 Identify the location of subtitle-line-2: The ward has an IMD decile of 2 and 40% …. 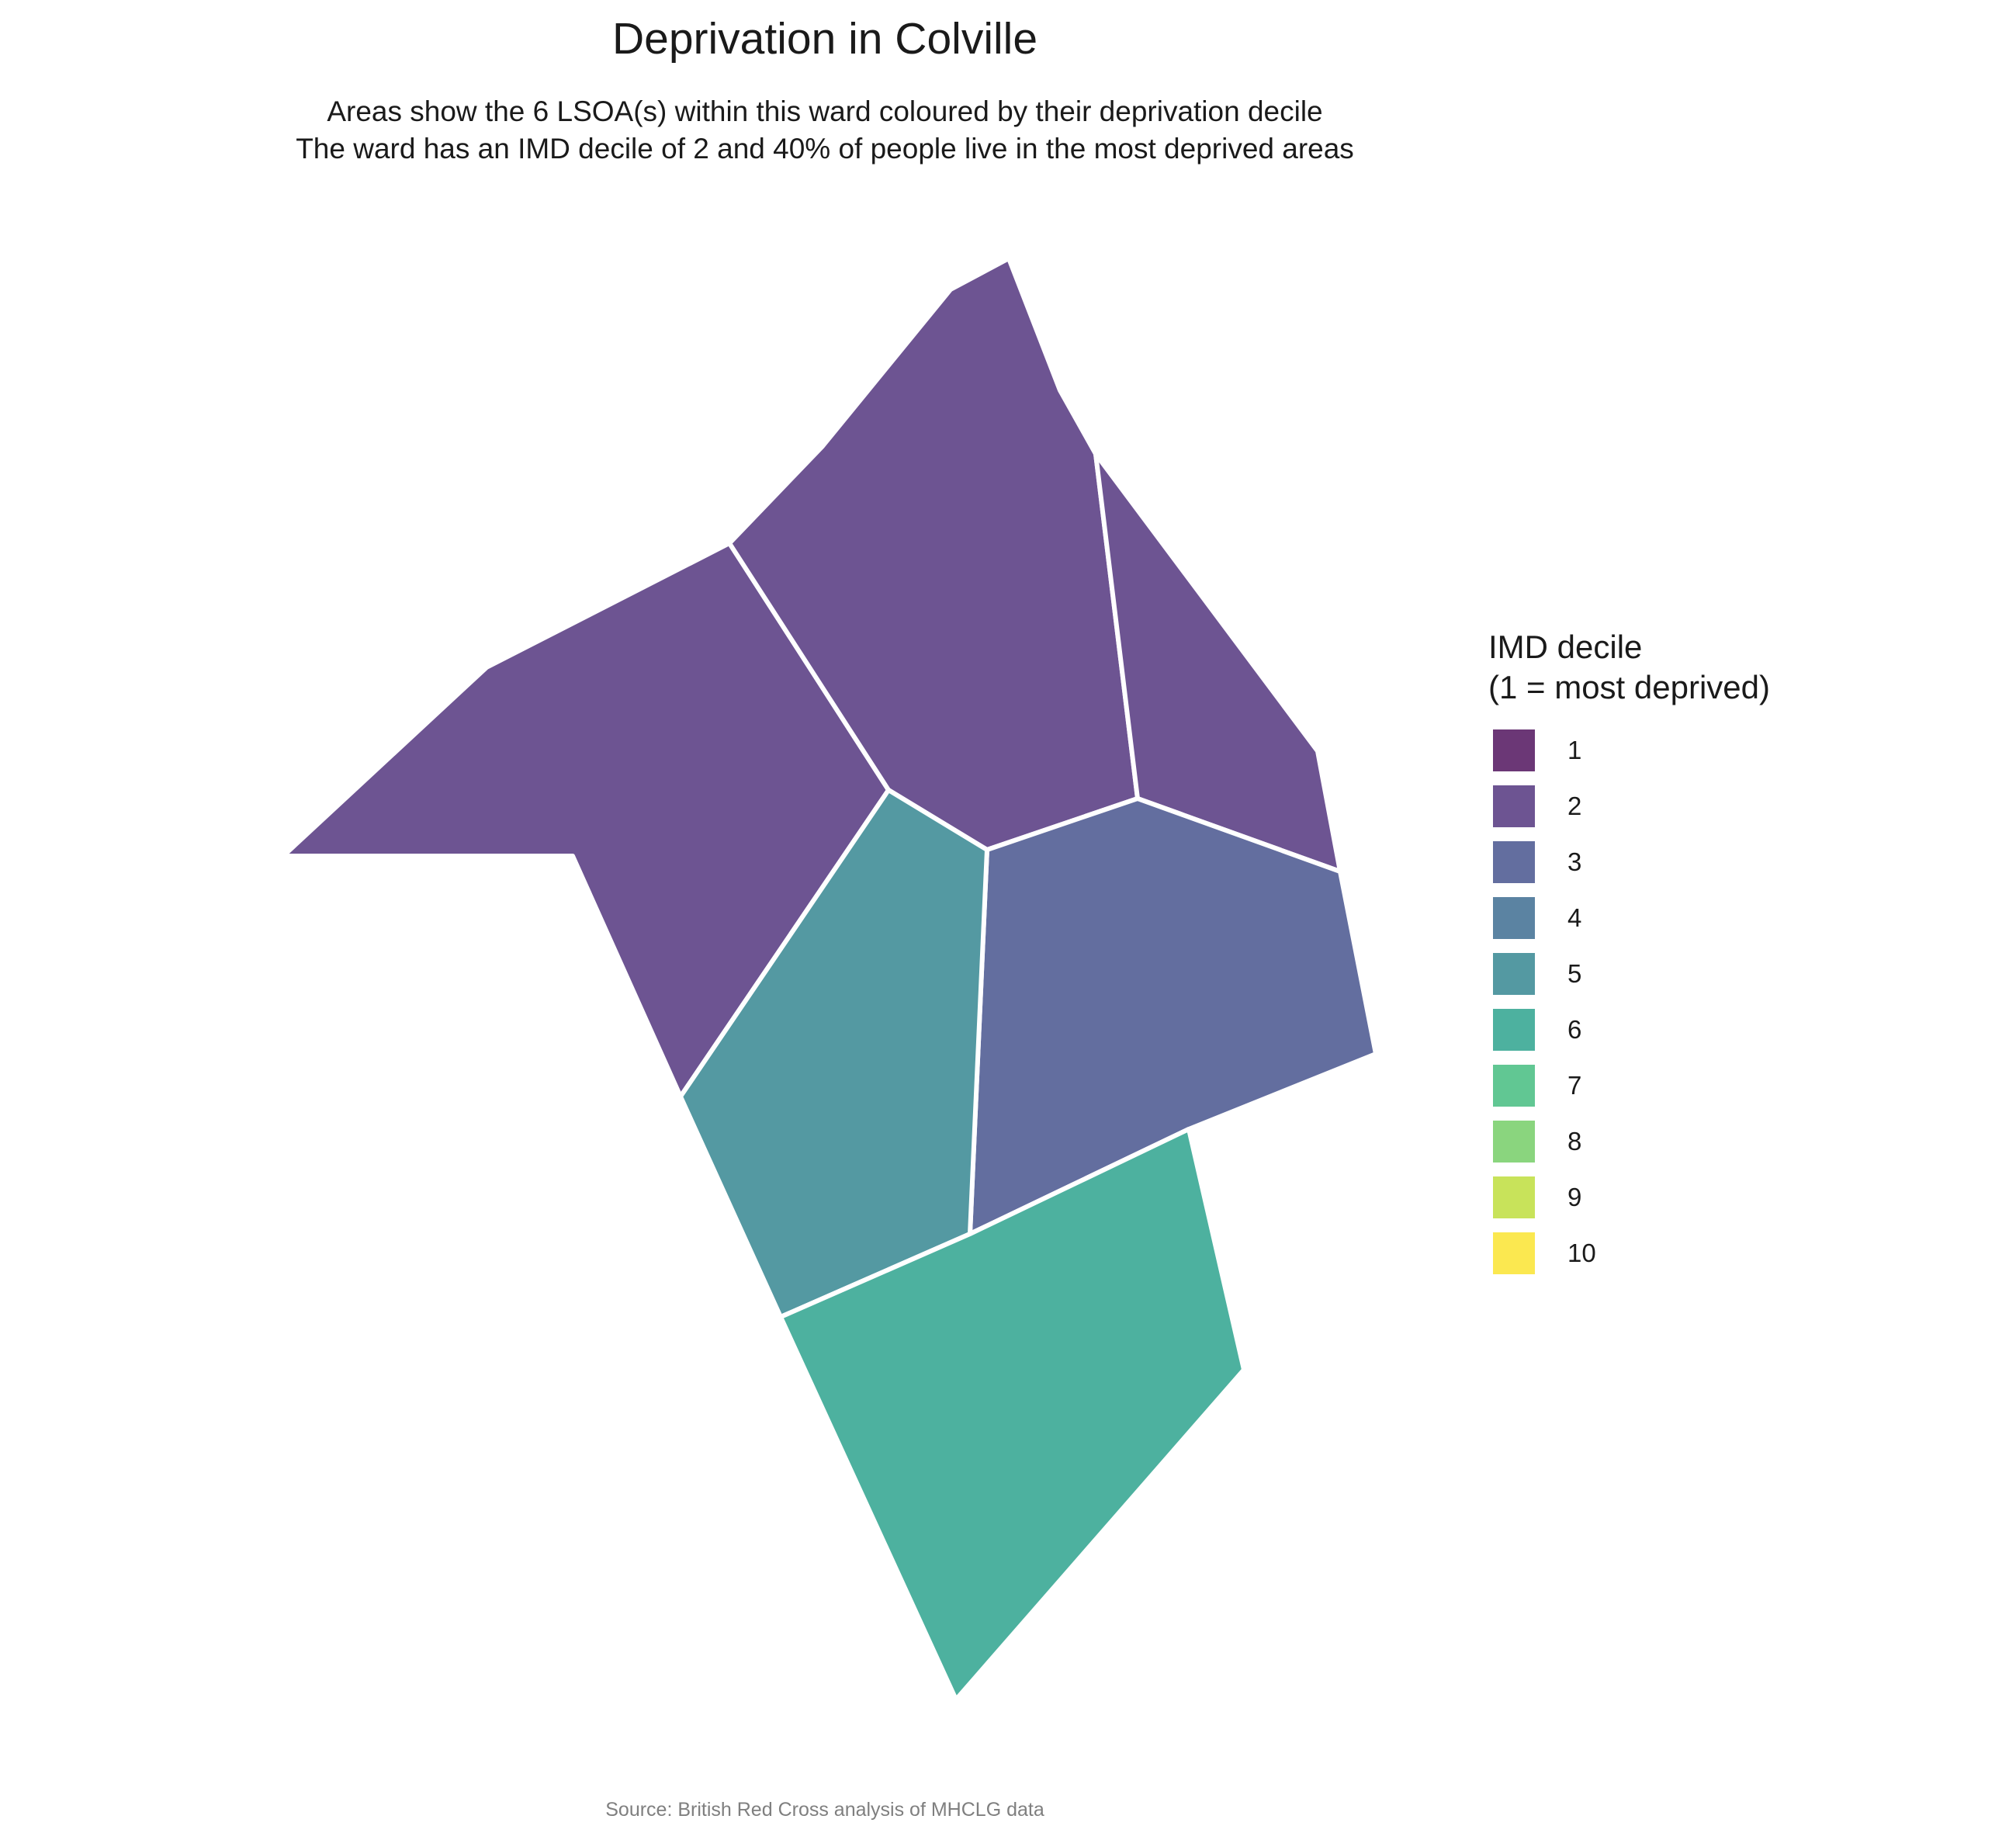
(825, 149).